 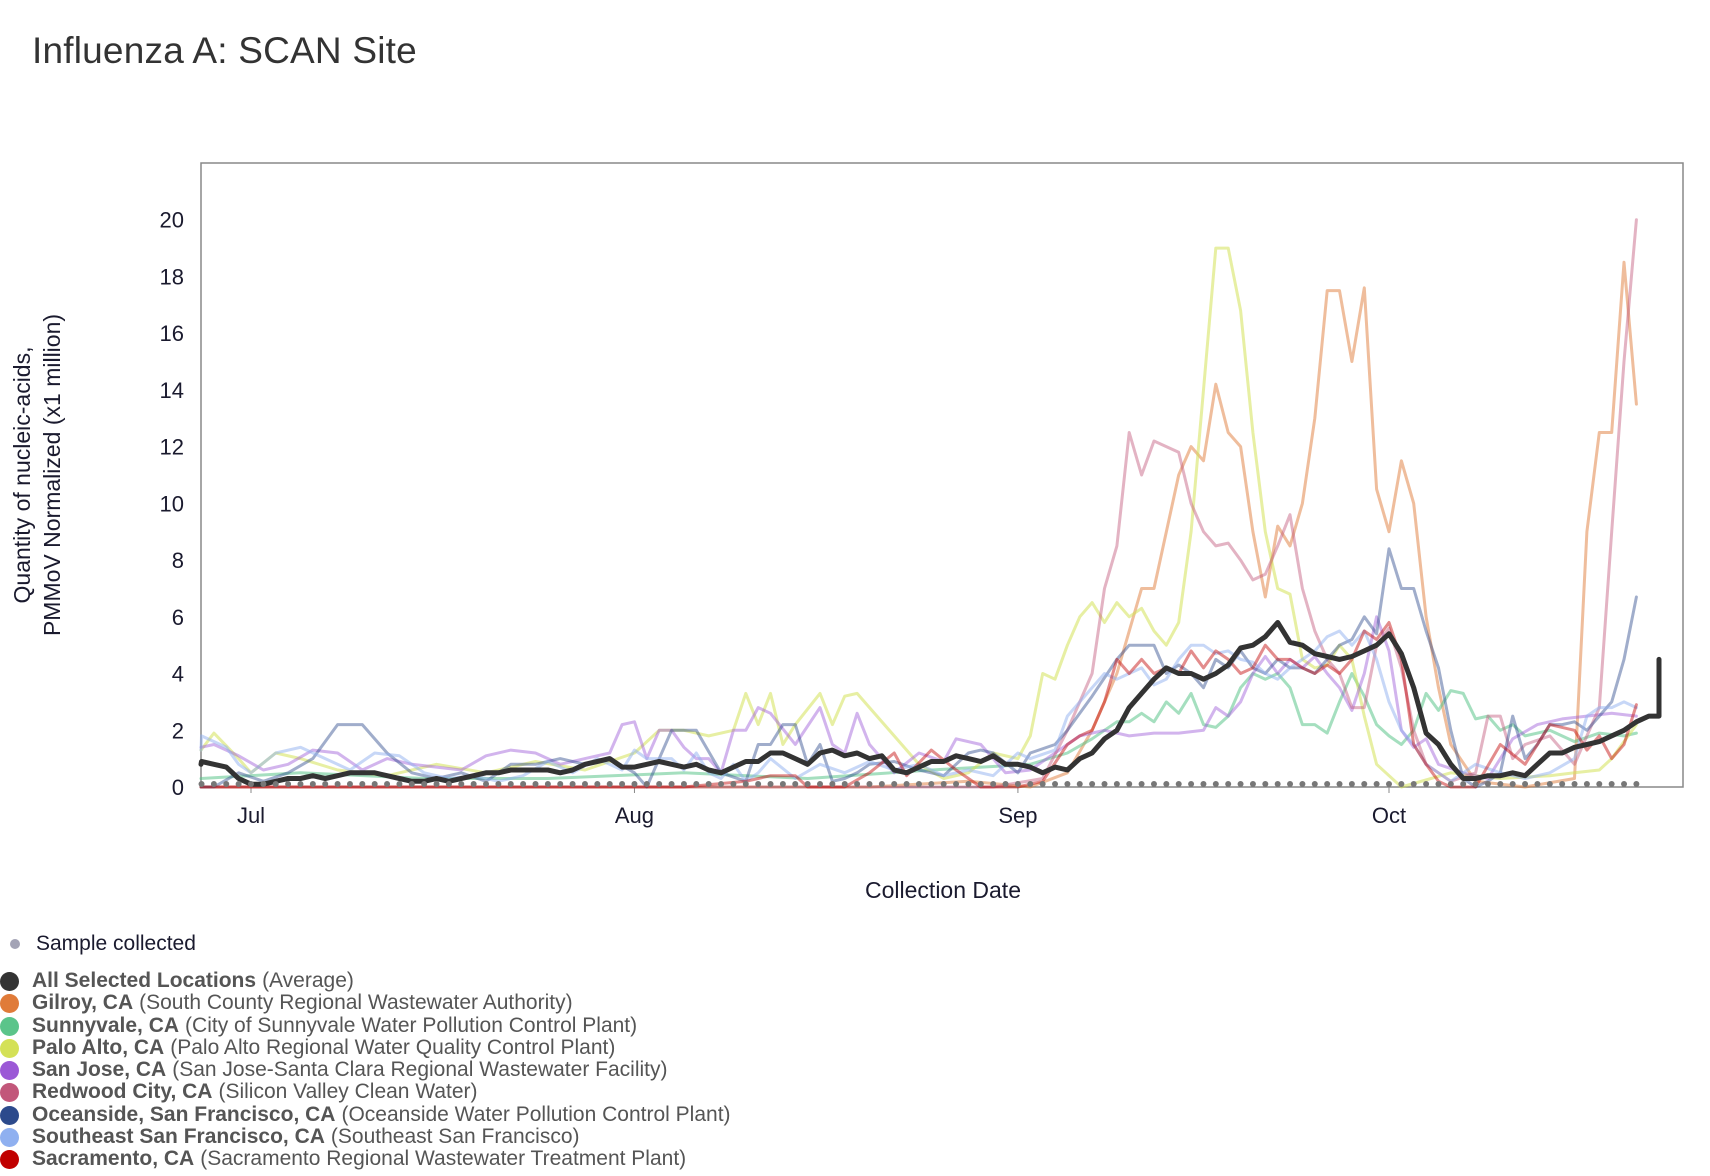 What do you see at coordinates (172, 447) in the screenshot?
I see `y-tick-label: 12` at bounding box center [172, 447].